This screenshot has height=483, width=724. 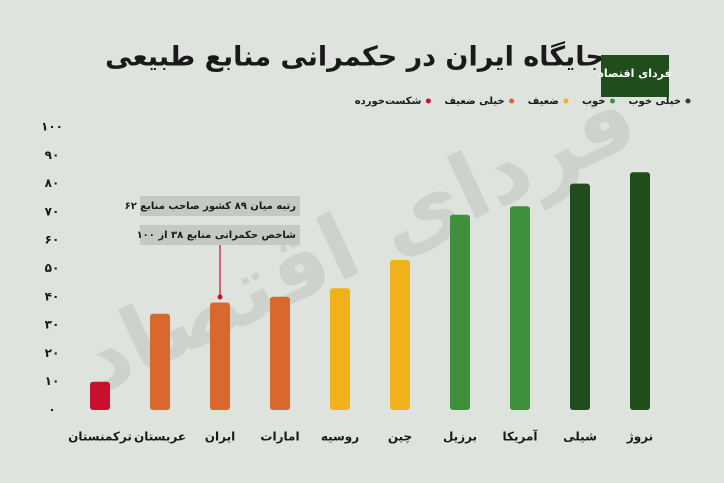 I want to click on x-tick-label: شیلی, so click(x=580, y=437).